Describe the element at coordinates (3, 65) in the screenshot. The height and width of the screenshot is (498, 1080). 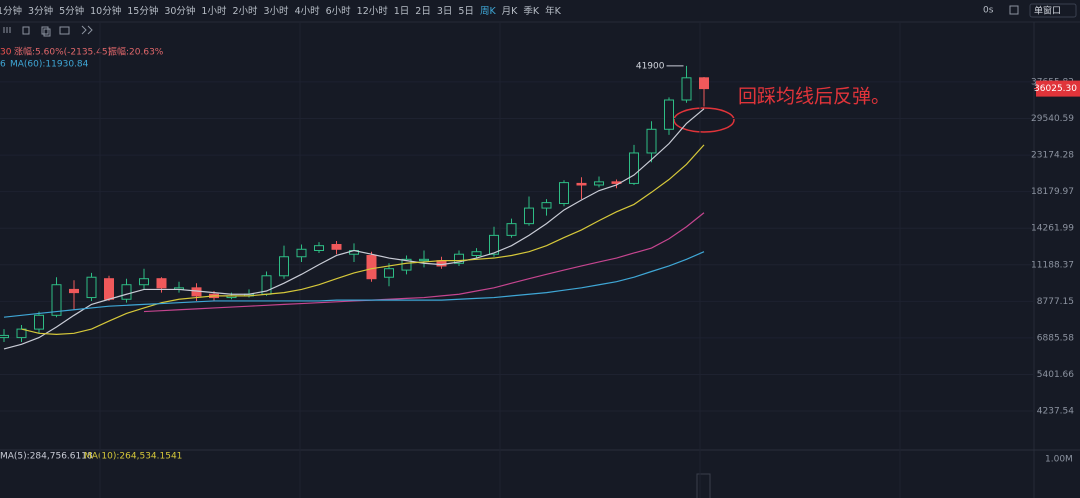
I see `indicator: 6` at that location.